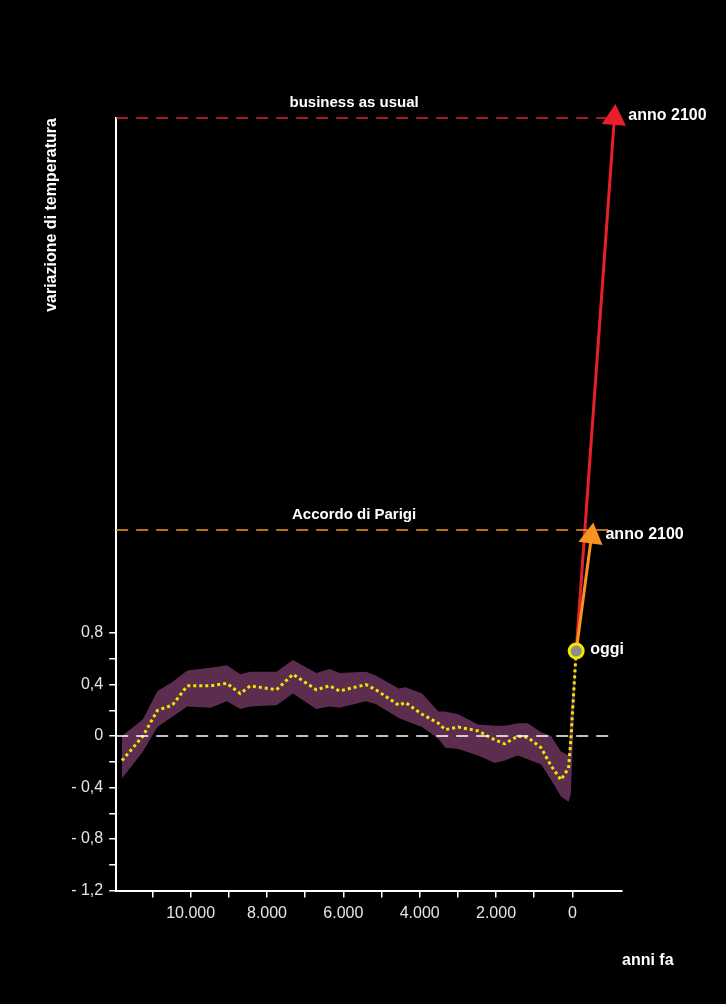 The image size is (726, 1004). Describe the element at coordinates (92, 683) in the screenshot. I see `y-tick-label: 0,4` at that location.